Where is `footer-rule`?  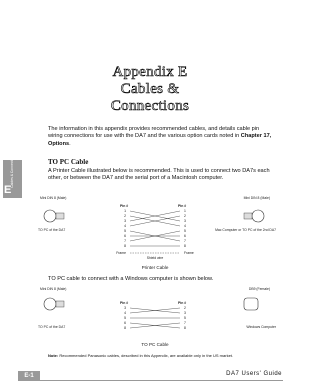
footer-rule is located at coordinates (161, 380).